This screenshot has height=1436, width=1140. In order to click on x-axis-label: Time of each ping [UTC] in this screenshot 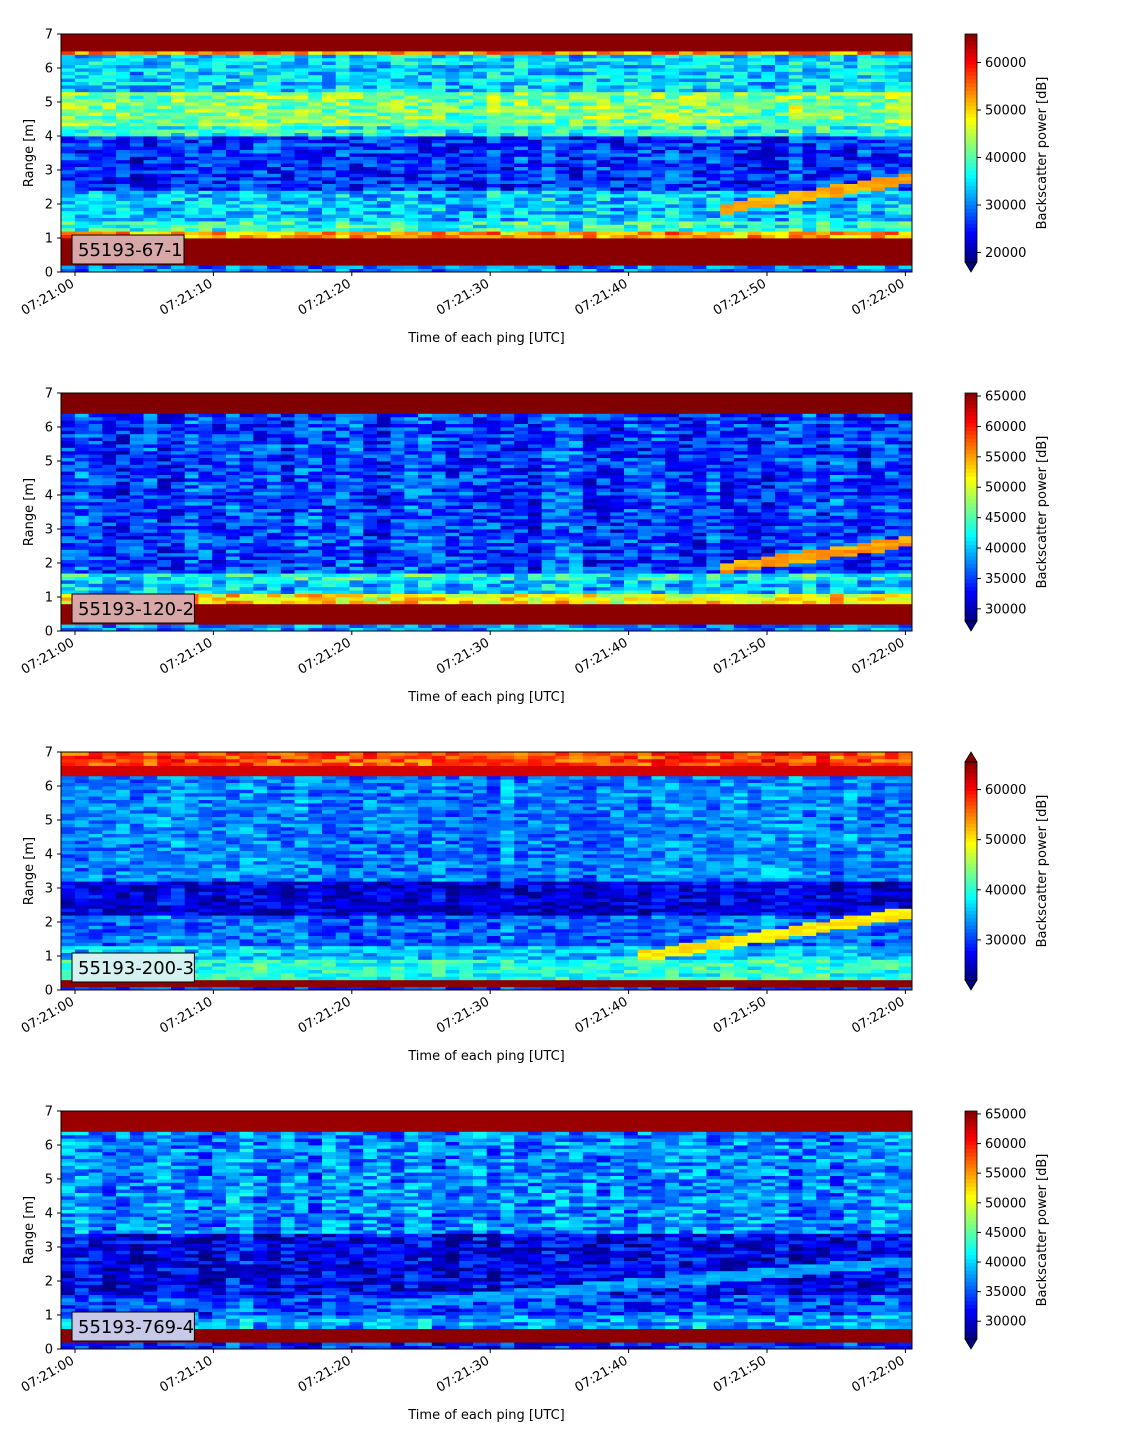, I will do `click(486, 1415)`.